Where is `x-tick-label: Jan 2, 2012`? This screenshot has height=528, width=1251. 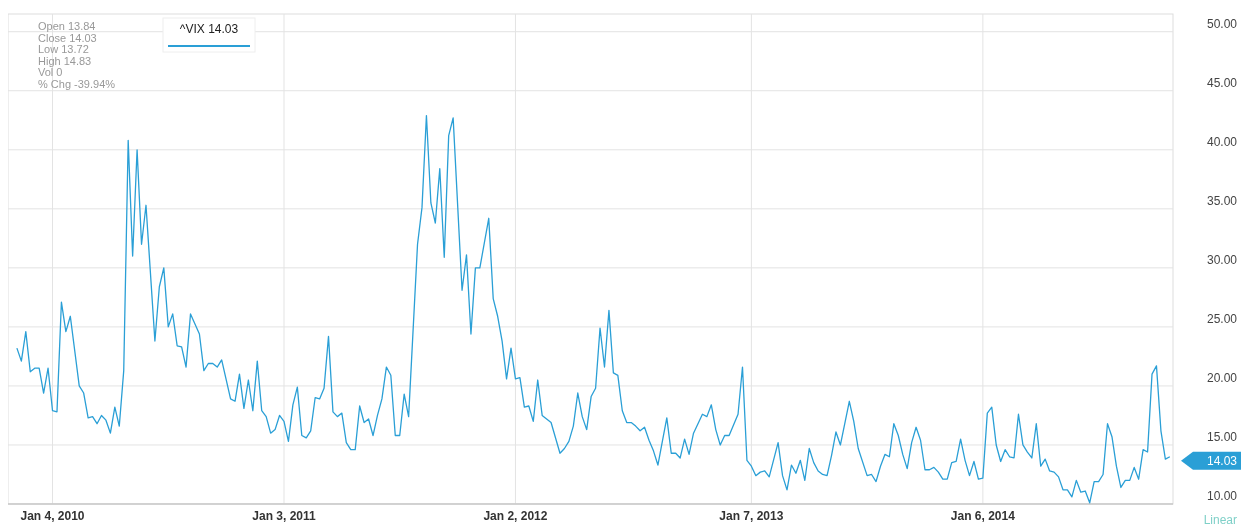
x-tick-label: Jan 2, 2012 is located at coordinates (515, 516).